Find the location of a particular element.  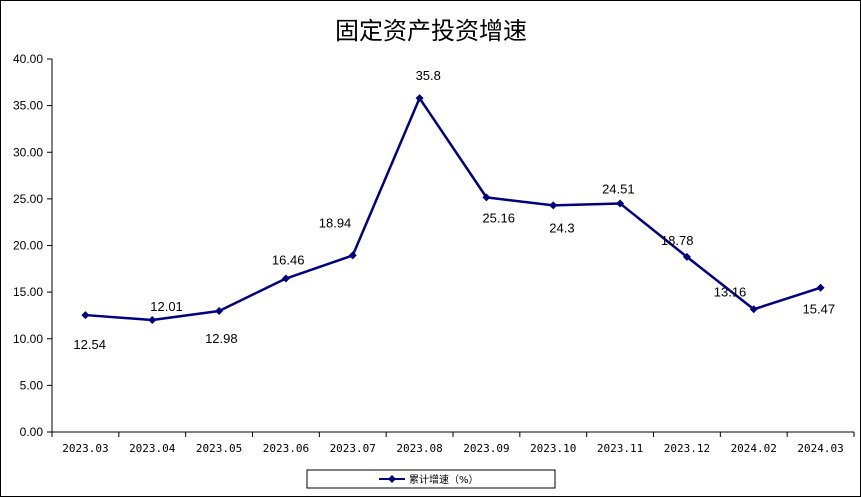

x-tick-label: 2024.02 is located at coordinates (754, 448).